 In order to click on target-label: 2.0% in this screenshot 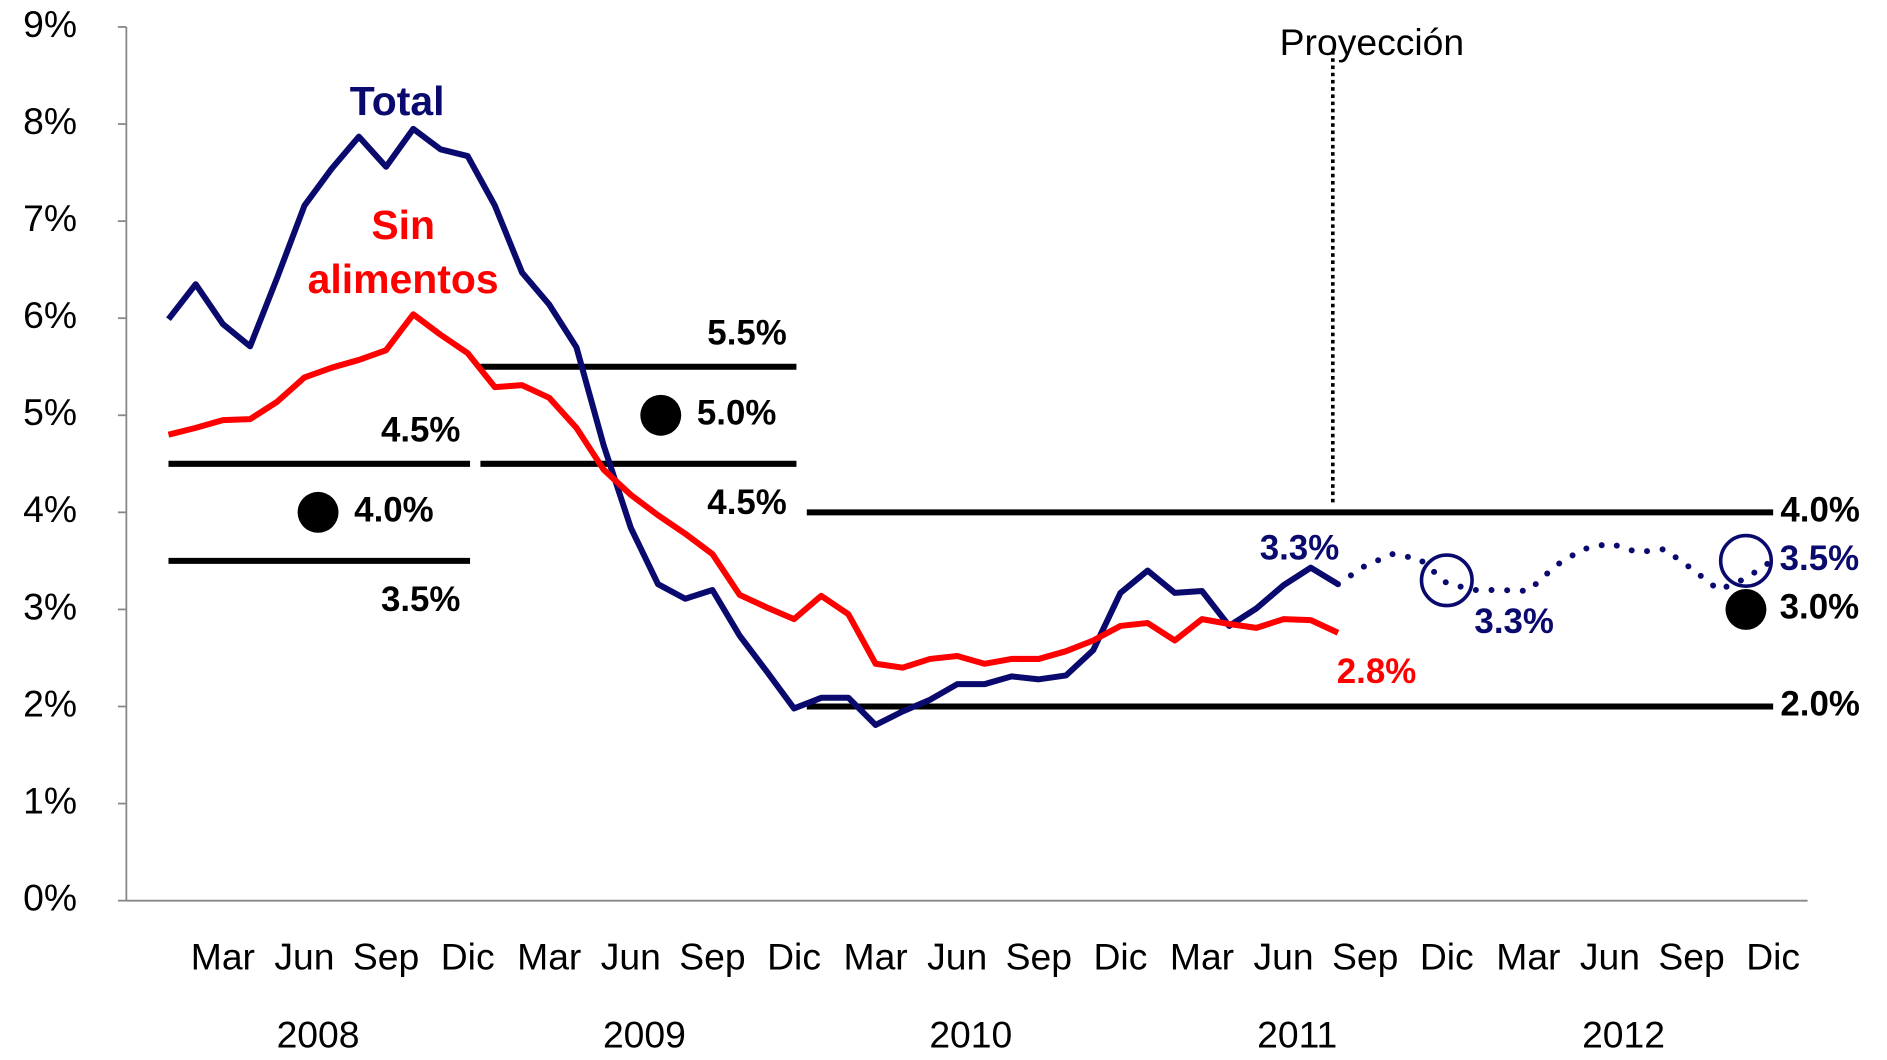, I will do `click(1820, 704)`.